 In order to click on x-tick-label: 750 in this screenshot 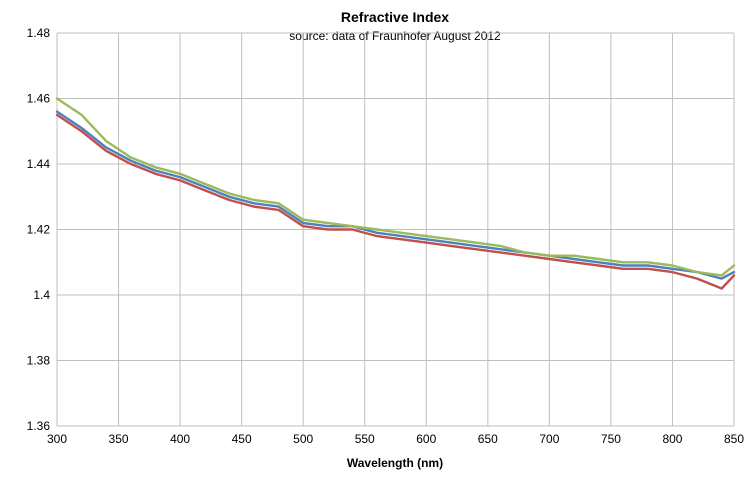, I will do `click(611, 439)`.